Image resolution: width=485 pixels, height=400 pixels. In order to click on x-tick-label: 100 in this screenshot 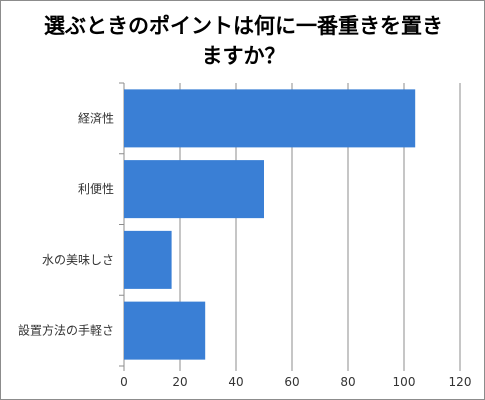, I will do `click(404, 382)`.